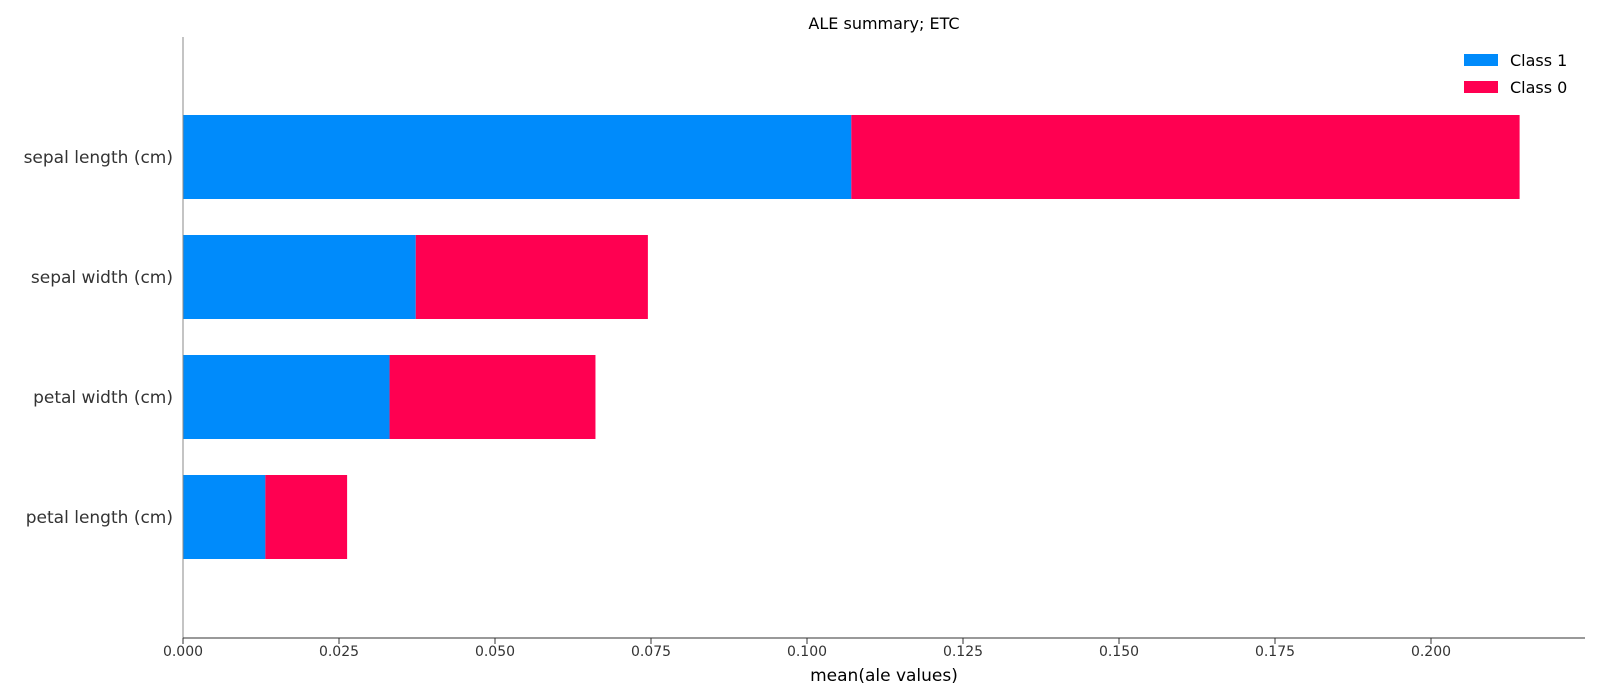 The height and width of the screenshot is (700, 1600). Describe the element at coordinates (651, 652) in the screenshot. I see `x-tick-label: 0.075` at that location.